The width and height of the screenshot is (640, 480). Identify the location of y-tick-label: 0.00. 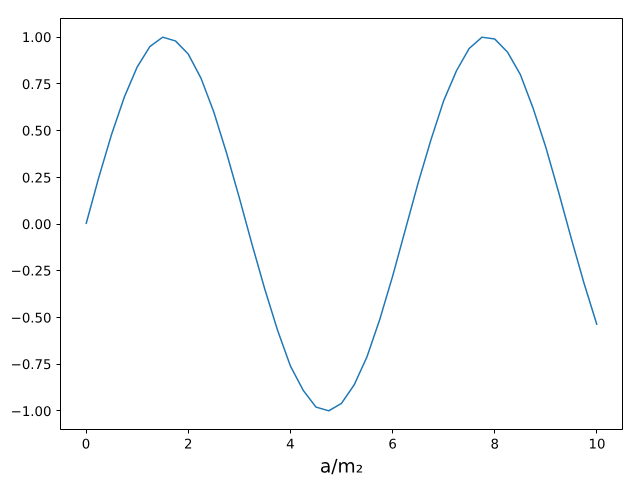
(37, 225).